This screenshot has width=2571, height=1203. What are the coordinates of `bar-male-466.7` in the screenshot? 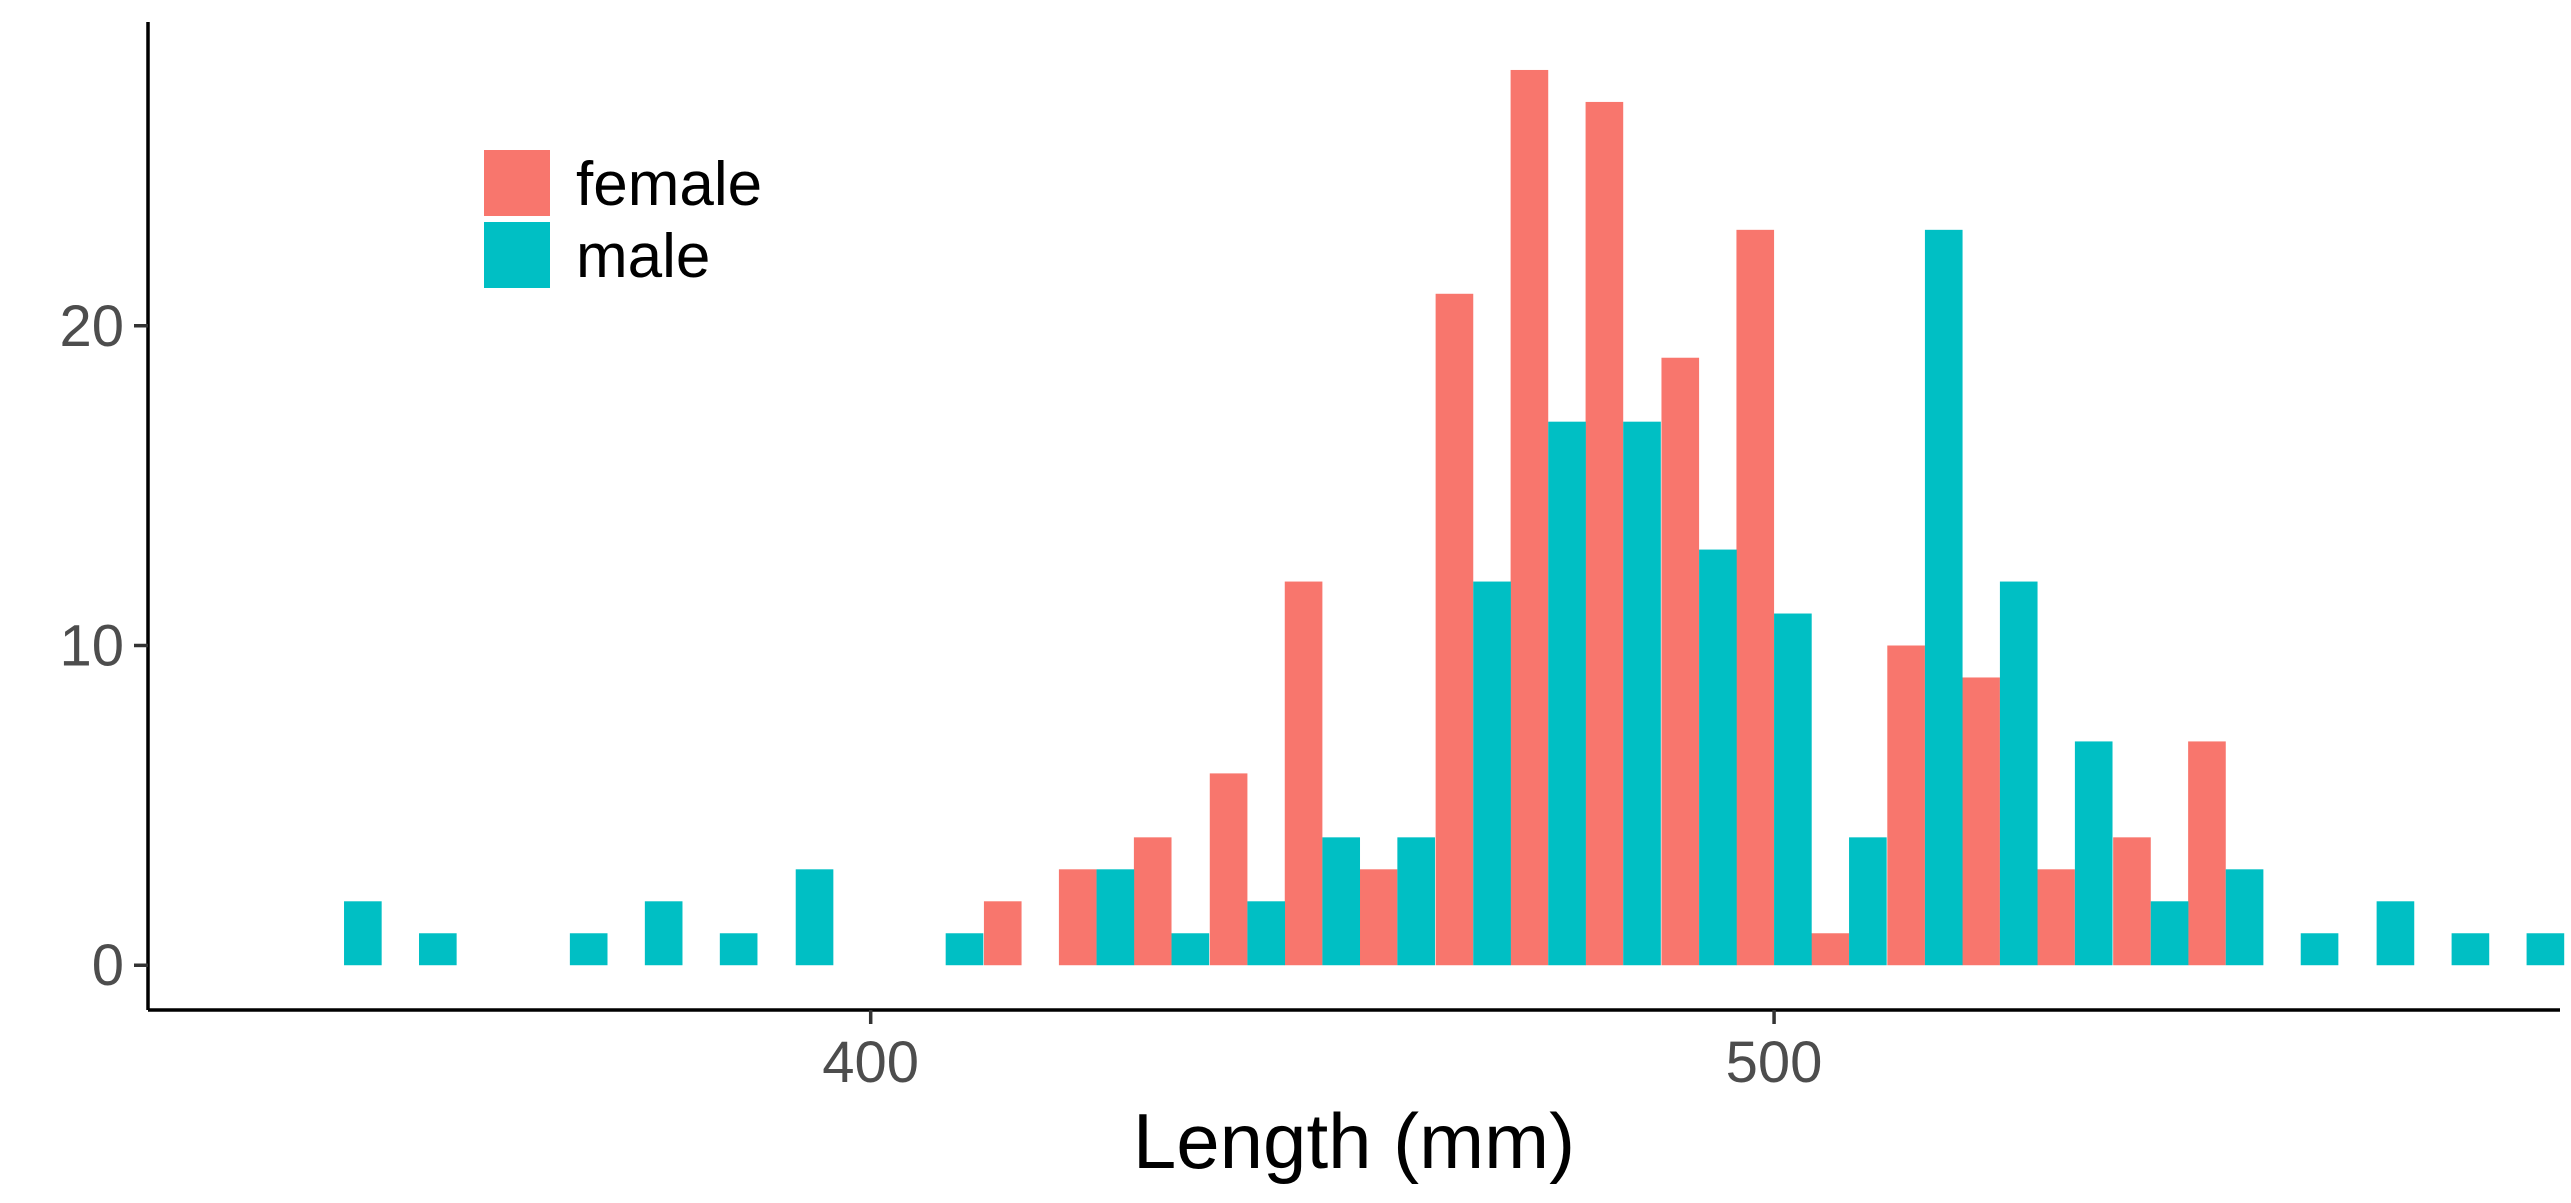 It's located at (1492, 773).